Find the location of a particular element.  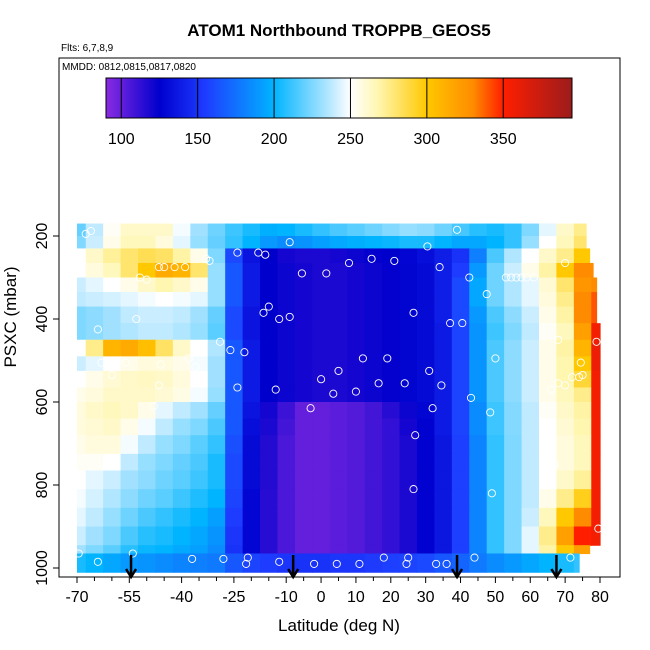

x-axis-label: Latitude (deg N) is located at coordinates (339, 625).